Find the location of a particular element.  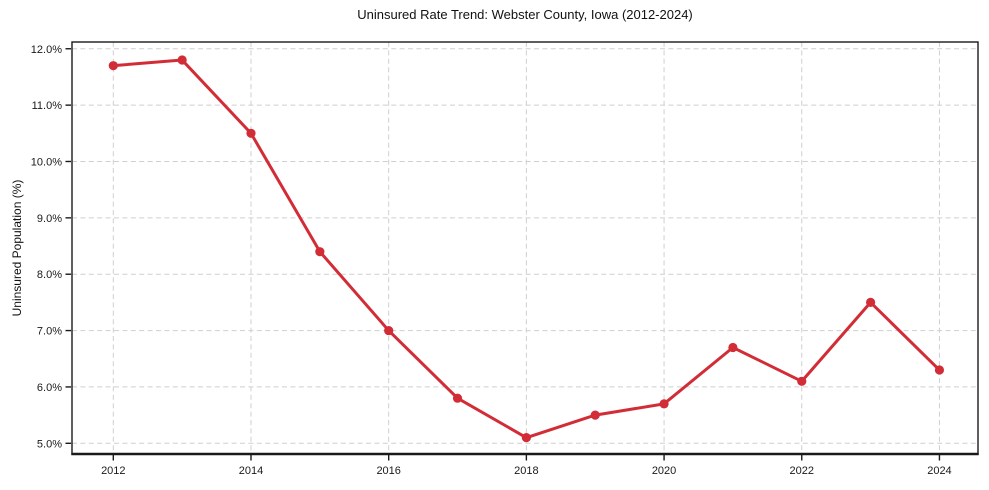

y-tick-label: 10.0% is located at coordinates (46, 162).